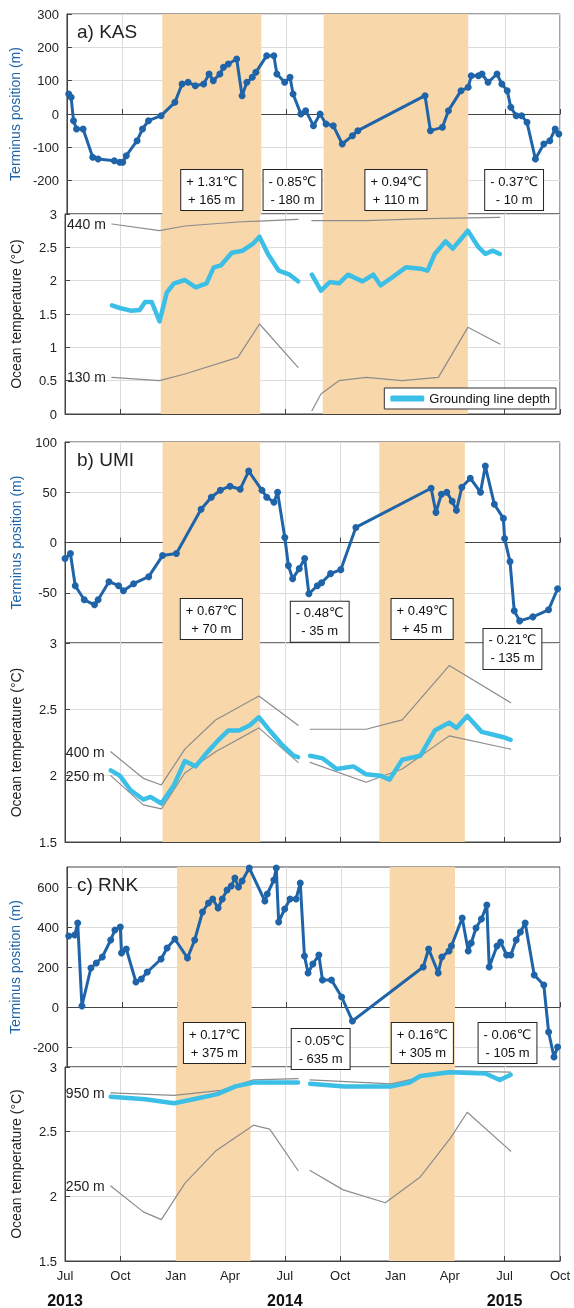 The image size is (574, 1308). I want to click on annotation: - 0.85℃ - 180 m, so click(292, 190).